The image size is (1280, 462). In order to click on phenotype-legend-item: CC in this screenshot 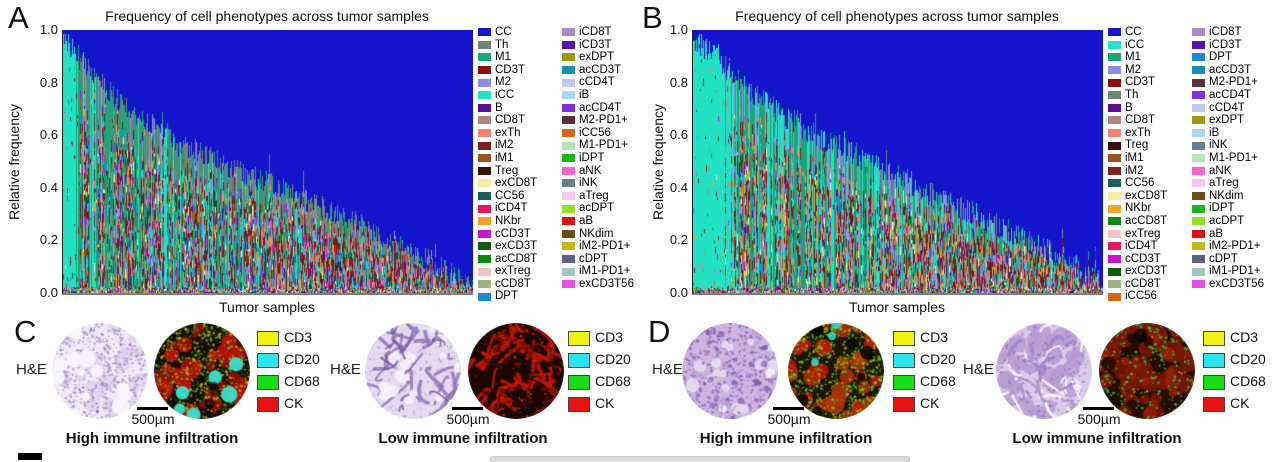, I will do `click(1137, 32)`.